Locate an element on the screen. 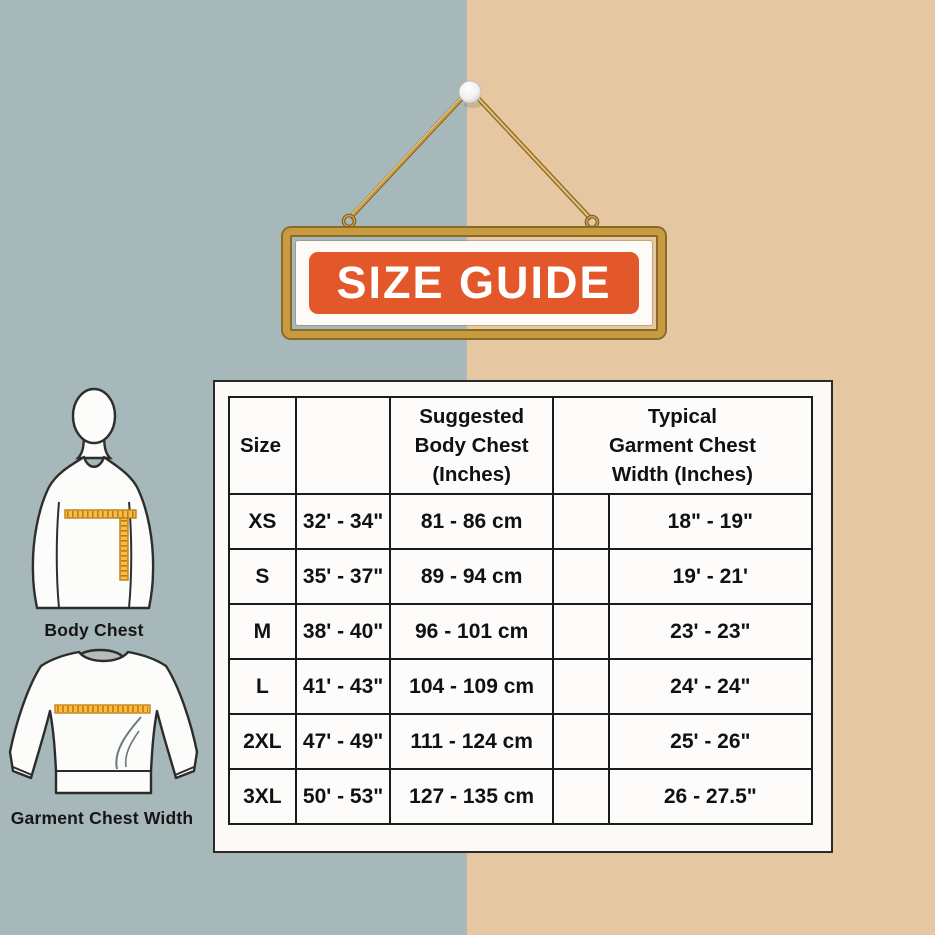  size-cell-col1: L is located at coordinates (262, 686).